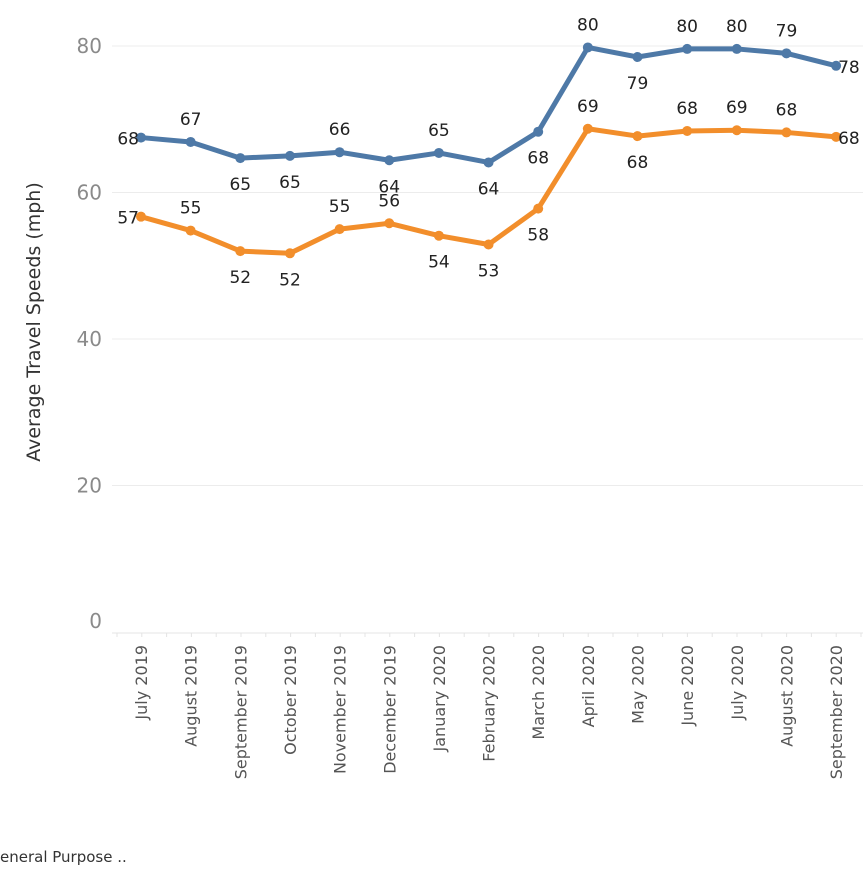 This screenshot has height=873, width=863. What do you see at coordinates (63, 857) in the screenshot?
I see `legend-note: eneral Purpose ..` at bounding box center [63, 857].